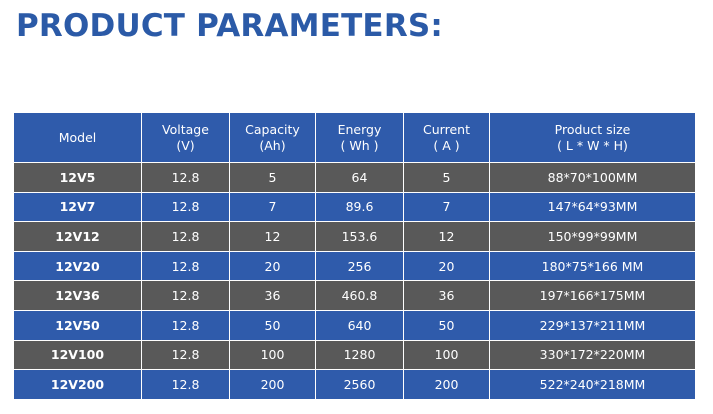 Image resolution: width=713 pixels, height=414 pixels. I want to click on current-cell: 200, so click(446, 384).